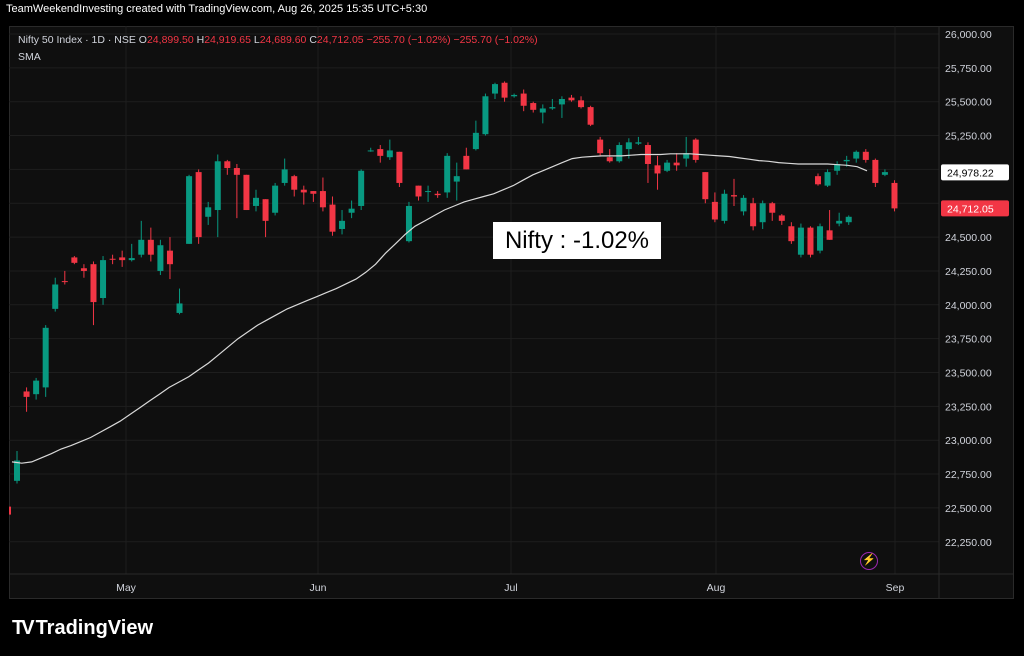  What do you see at coordinates (77, 40) in the screenshot?
I see `symbol-name: Nifty 50 Index · 1D · NSE` at bounding box center [77, 40].